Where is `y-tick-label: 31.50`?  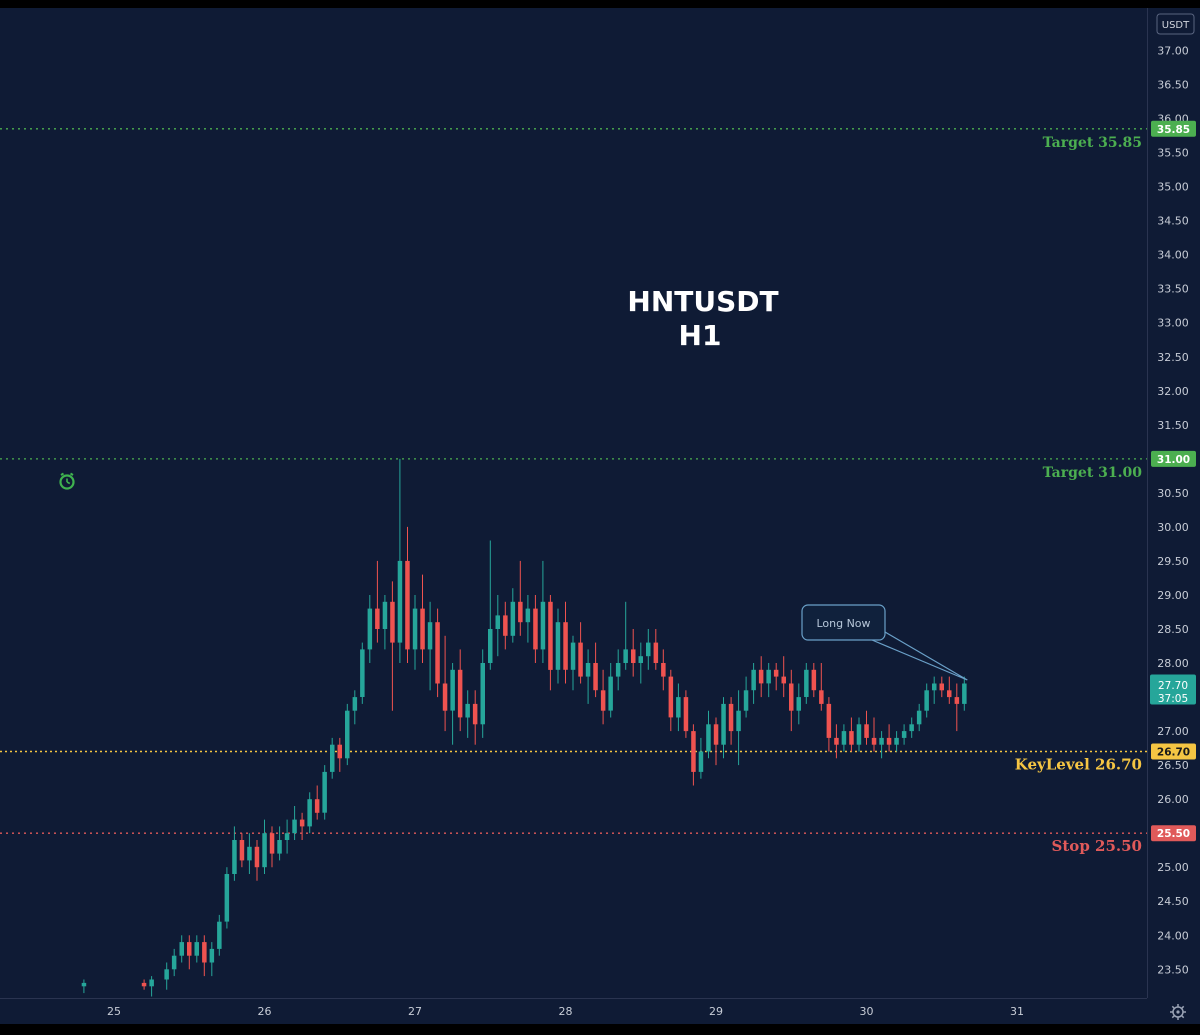
y-tick-label: 31.50 is located at coordinates (1173, 425).